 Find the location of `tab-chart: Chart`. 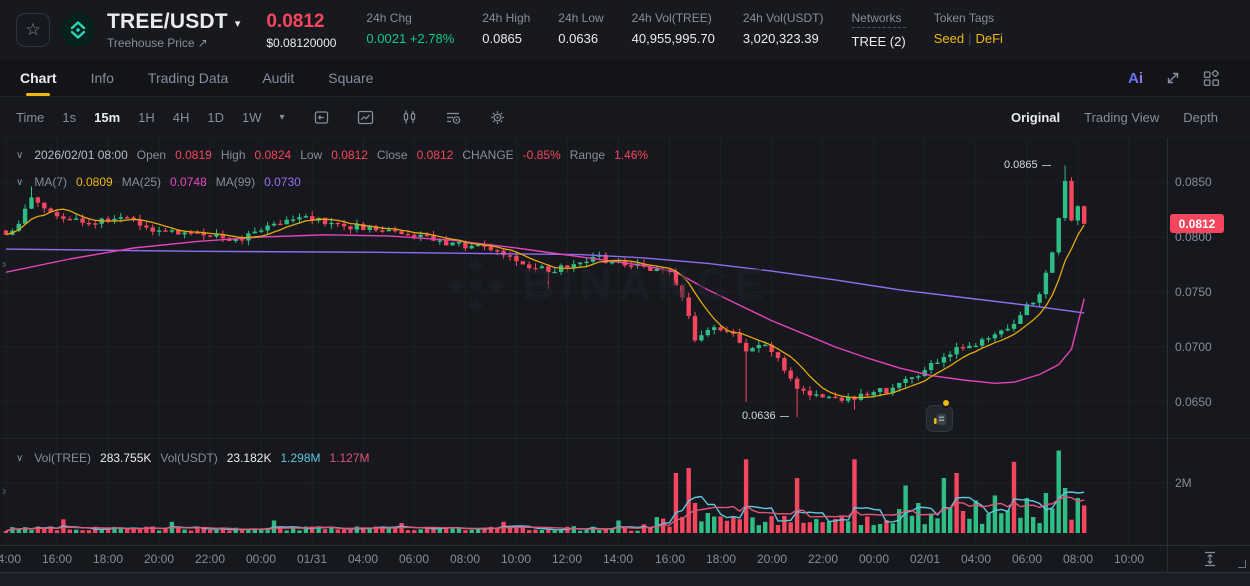

tab-chart: Chart is located at coordinates (38, 78).